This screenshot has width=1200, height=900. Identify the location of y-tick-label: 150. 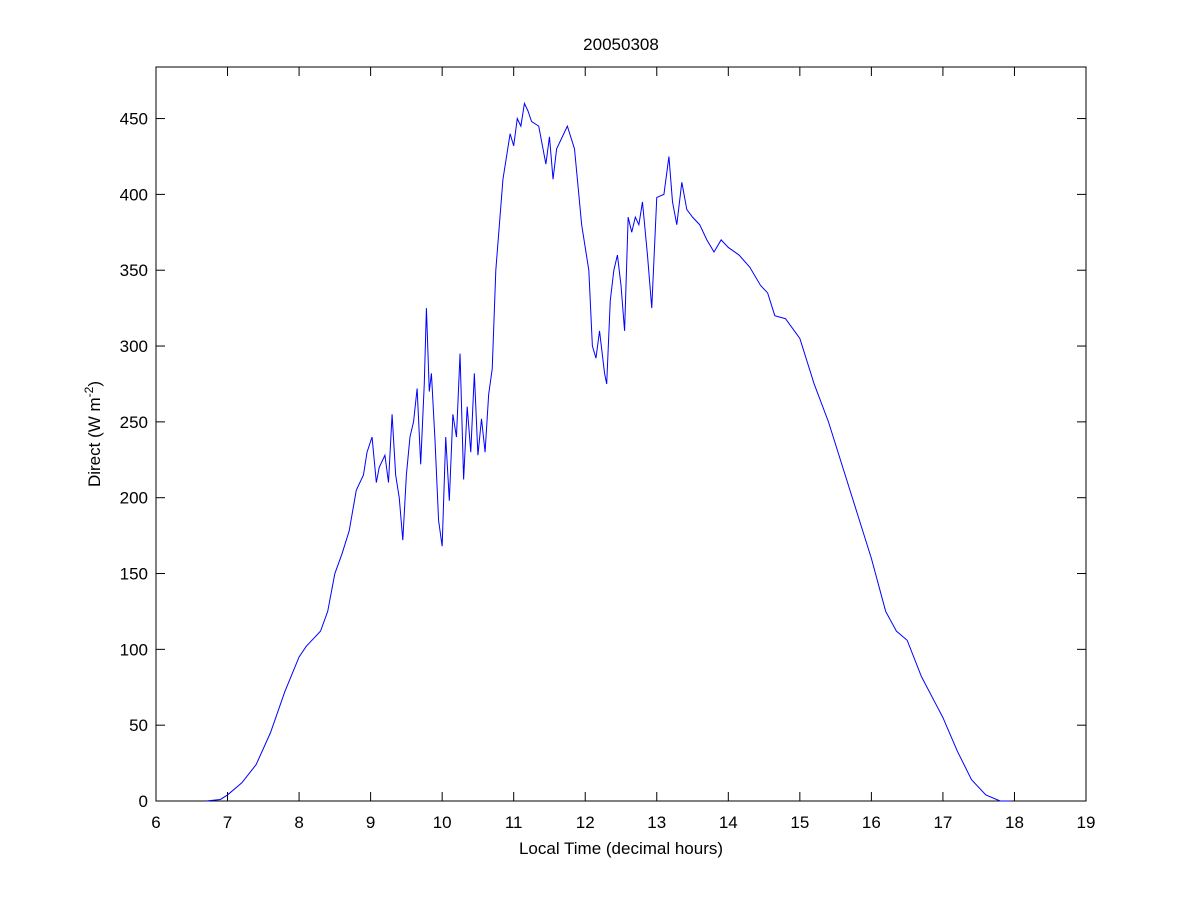
(134, 574).